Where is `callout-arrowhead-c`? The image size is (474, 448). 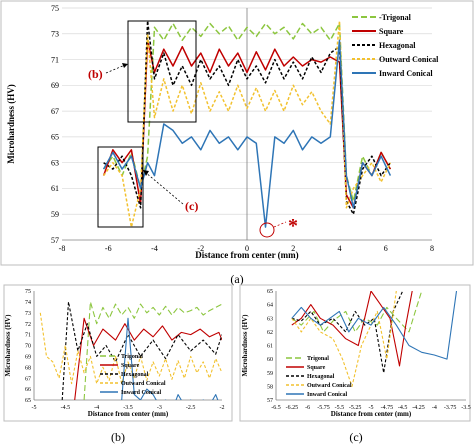 callout-arrowhead-c is located at coordinates (146, 173).